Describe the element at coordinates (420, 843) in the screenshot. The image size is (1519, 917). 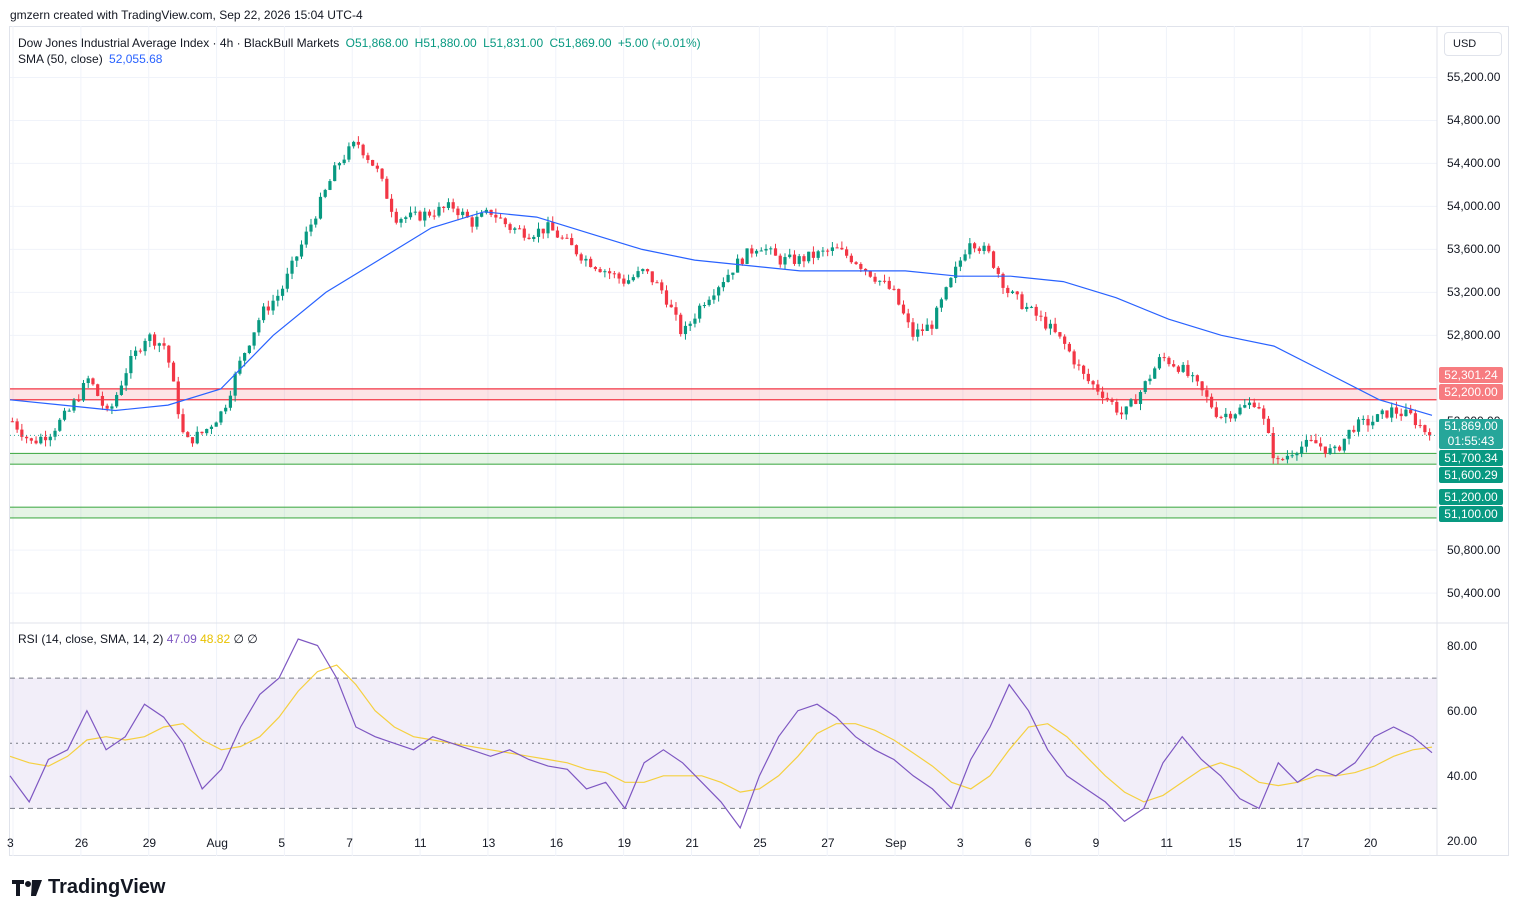
I see `time-axis-label: 11` at that location.